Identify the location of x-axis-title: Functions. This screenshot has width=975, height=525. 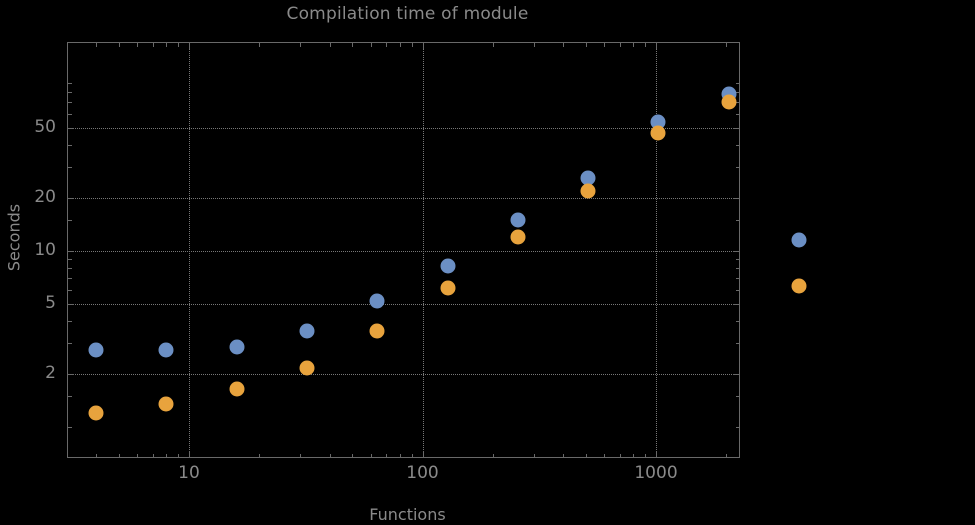
(407, 514).